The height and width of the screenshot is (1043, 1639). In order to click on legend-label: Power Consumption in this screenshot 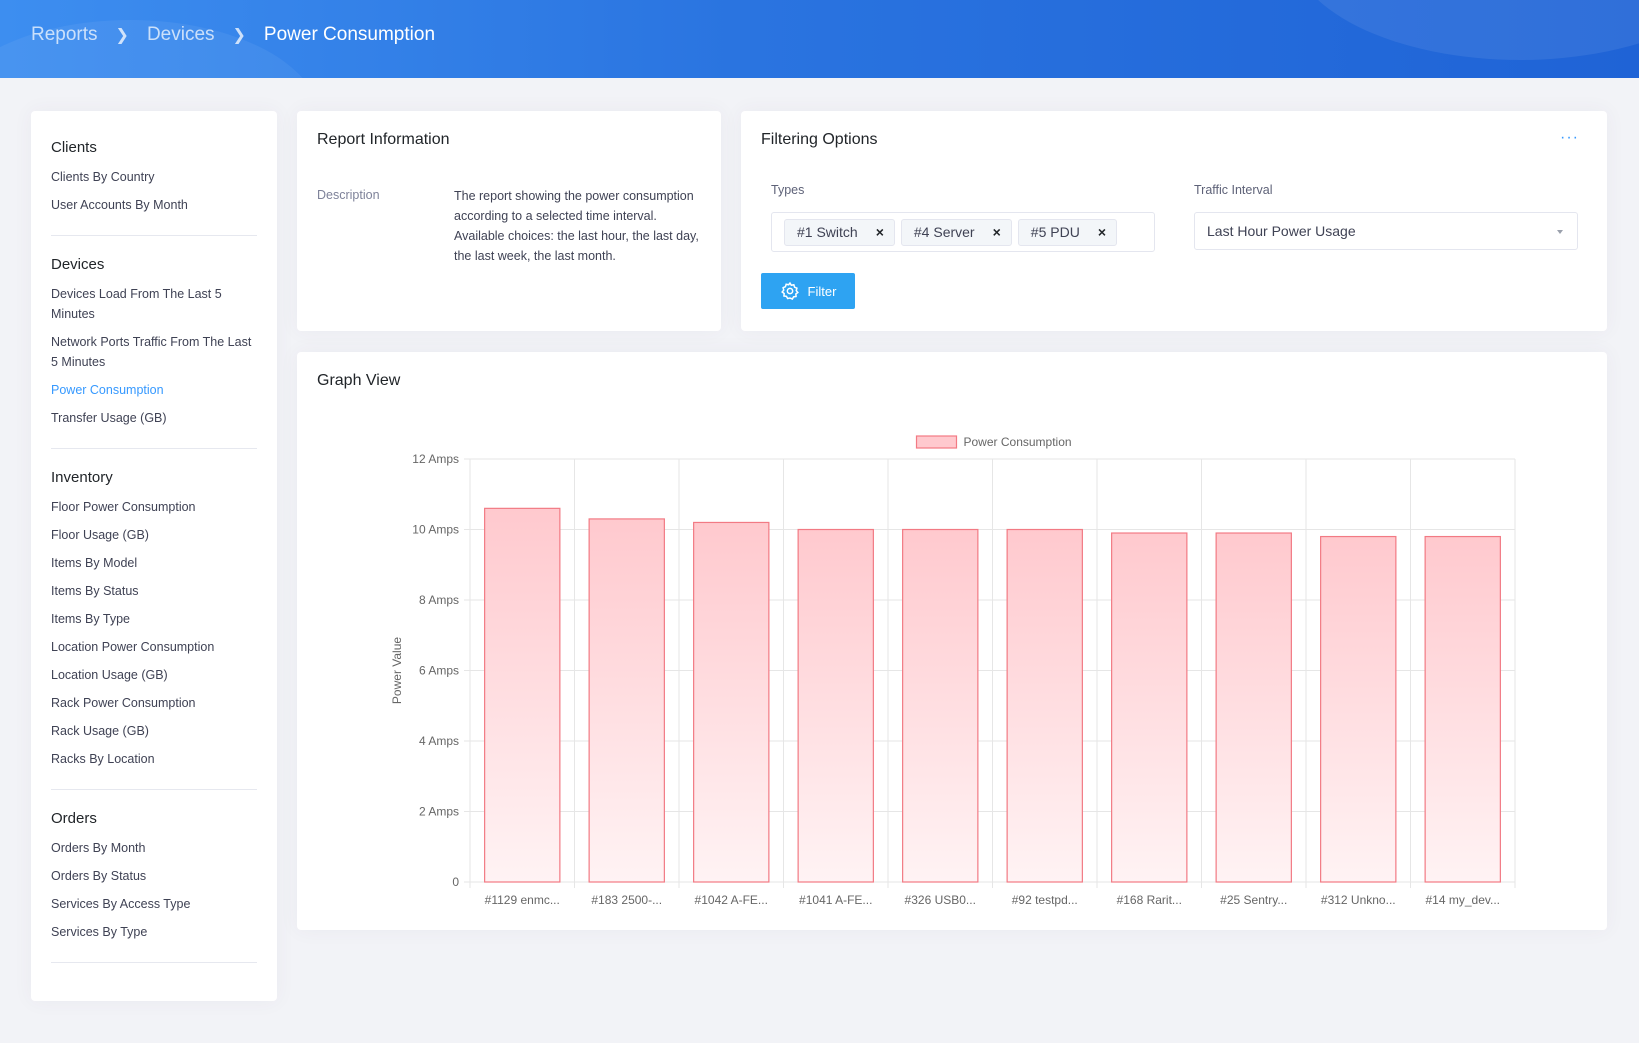, I will do `click(1018, 442)`.